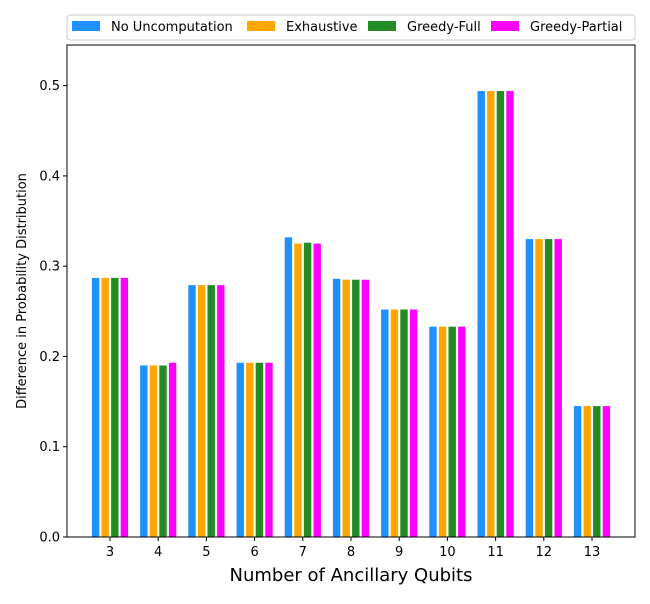  I want to click on x-axis-label: Number of Ancillary Qubits, so click(351, 575).